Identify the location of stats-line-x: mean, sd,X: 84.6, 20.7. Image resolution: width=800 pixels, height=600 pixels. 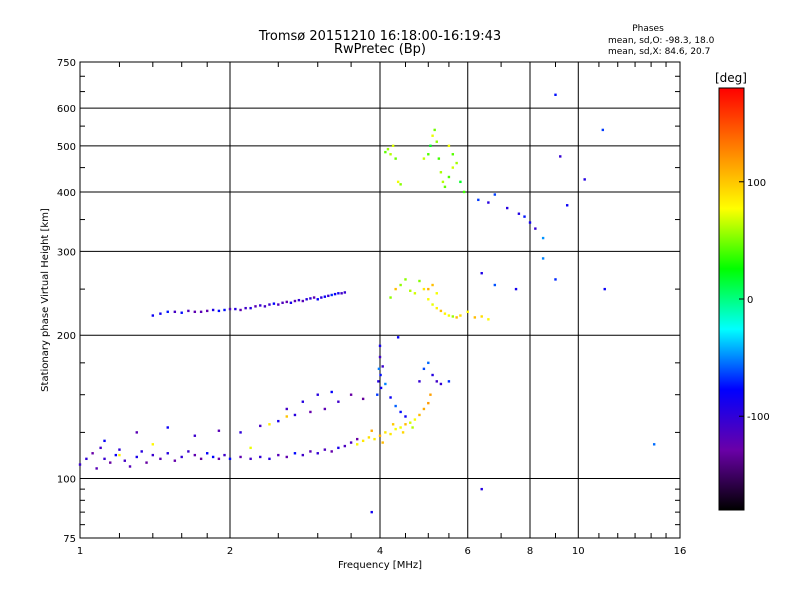
(659, 52).